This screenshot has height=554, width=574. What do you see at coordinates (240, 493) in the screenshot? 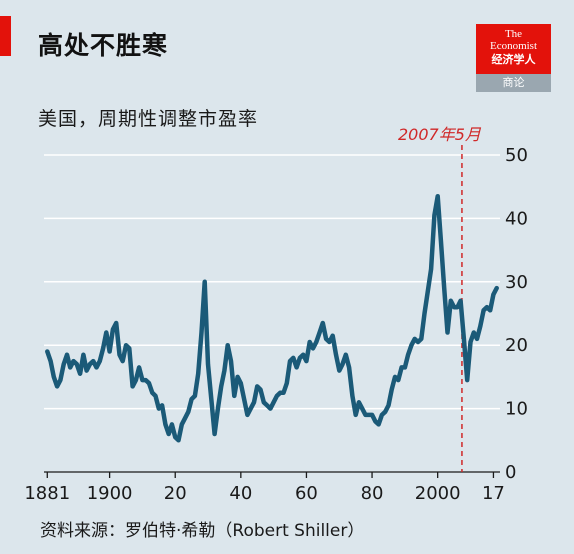
I see `x-tick-label-1940: 40` at bounding box center [240, 493].